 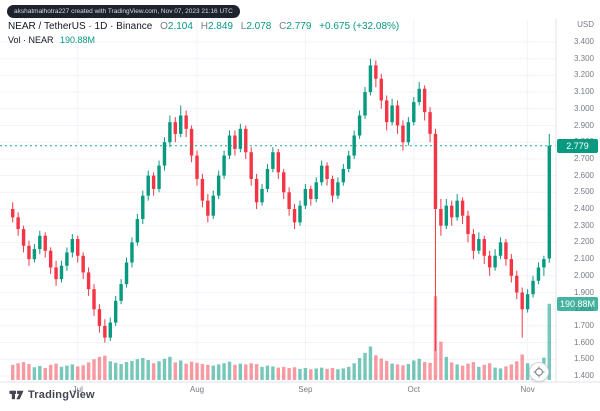 I want to click on tradingview-logo-icon, so click(x=16, y=395).